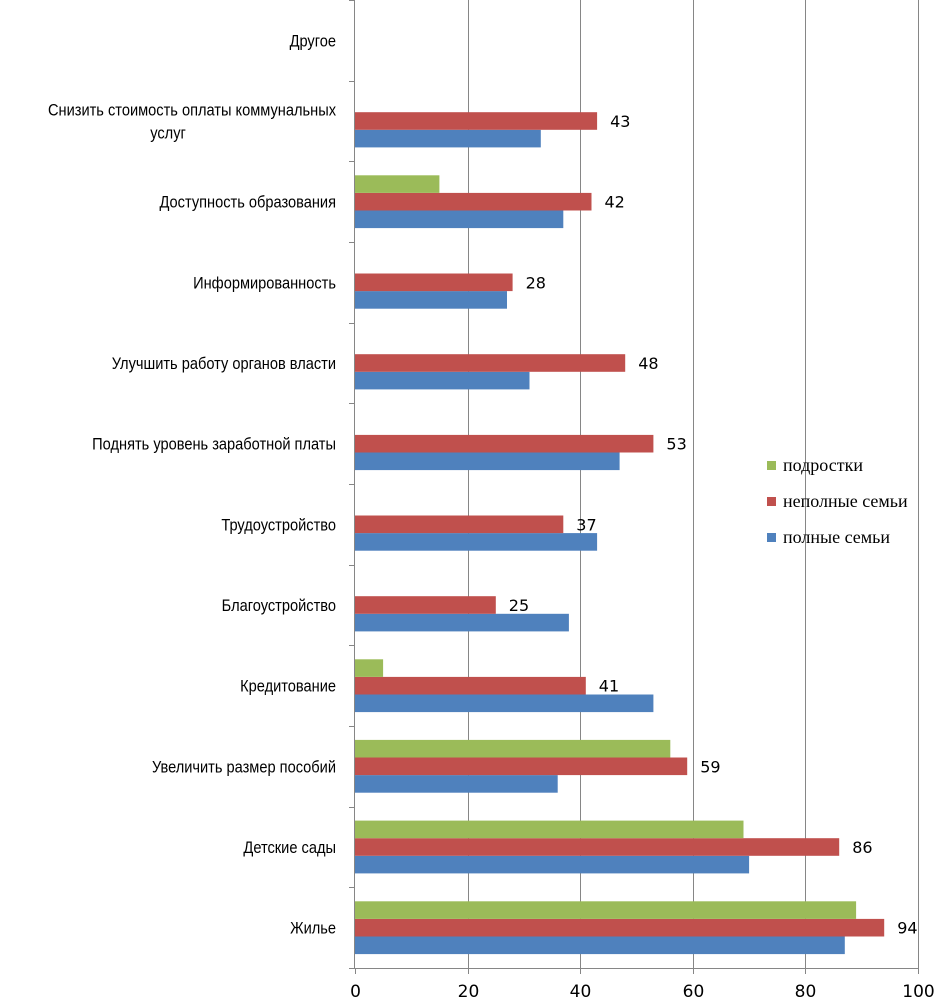 This screenshot has height=1004, width=934. Describe the element at coordinates (519, 605) in the screenshot. I see `value-label-4: 25` at that location.